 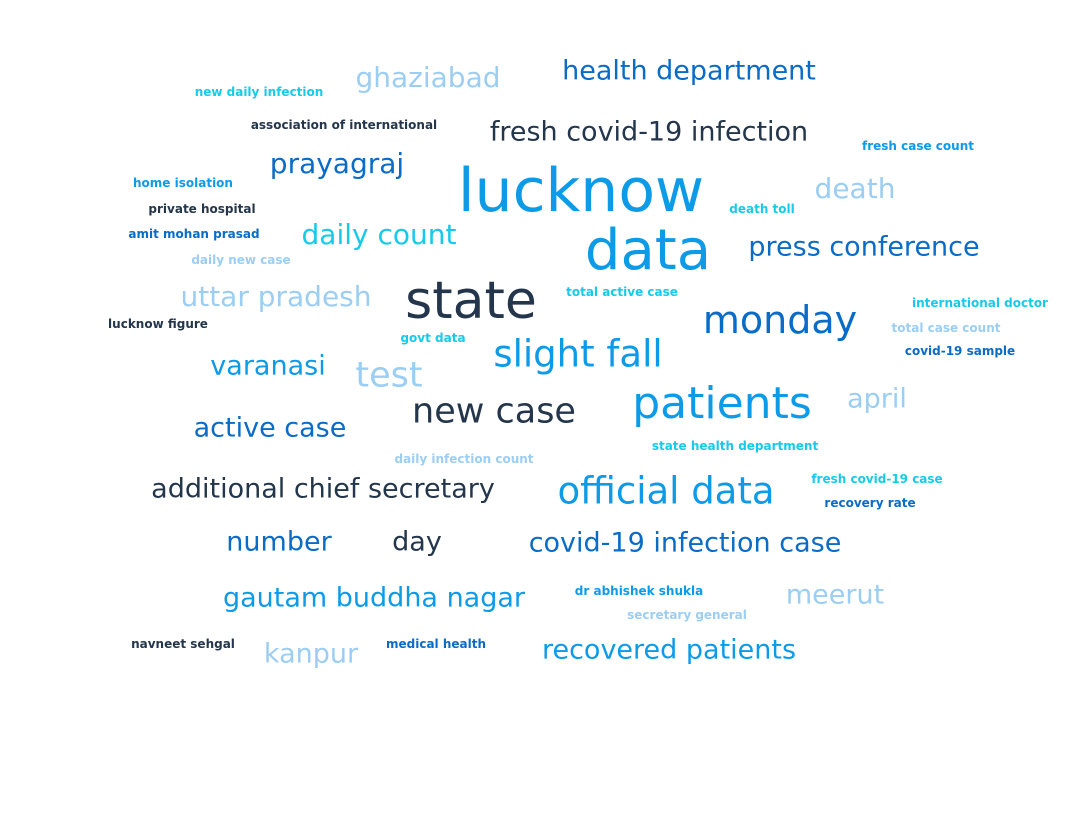 I want to click on word-fresh-covid-19-case: fresh covid-19 case, so click(x=877, y=479).